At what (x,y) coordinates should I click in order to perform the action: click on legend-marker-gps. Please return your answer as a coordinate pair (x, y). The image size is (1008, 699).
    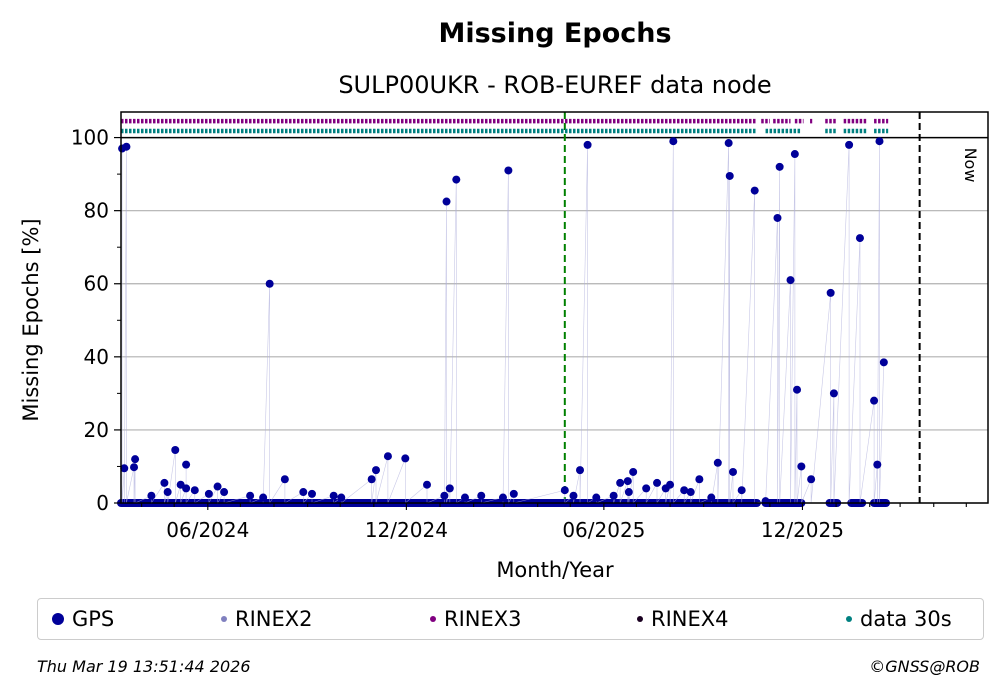
    Looking at the image, I should click on (58, 619).